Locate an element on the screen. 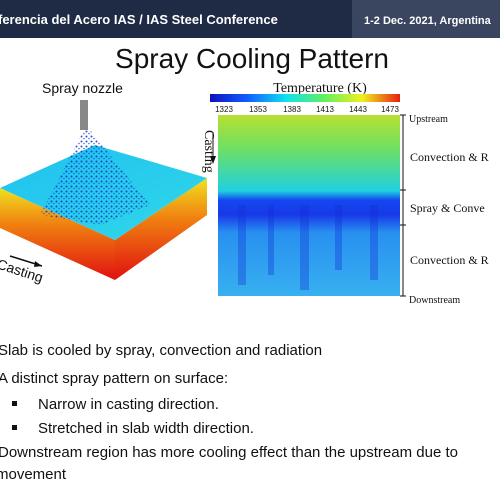  slab-side is located at coordinates (161, 229).